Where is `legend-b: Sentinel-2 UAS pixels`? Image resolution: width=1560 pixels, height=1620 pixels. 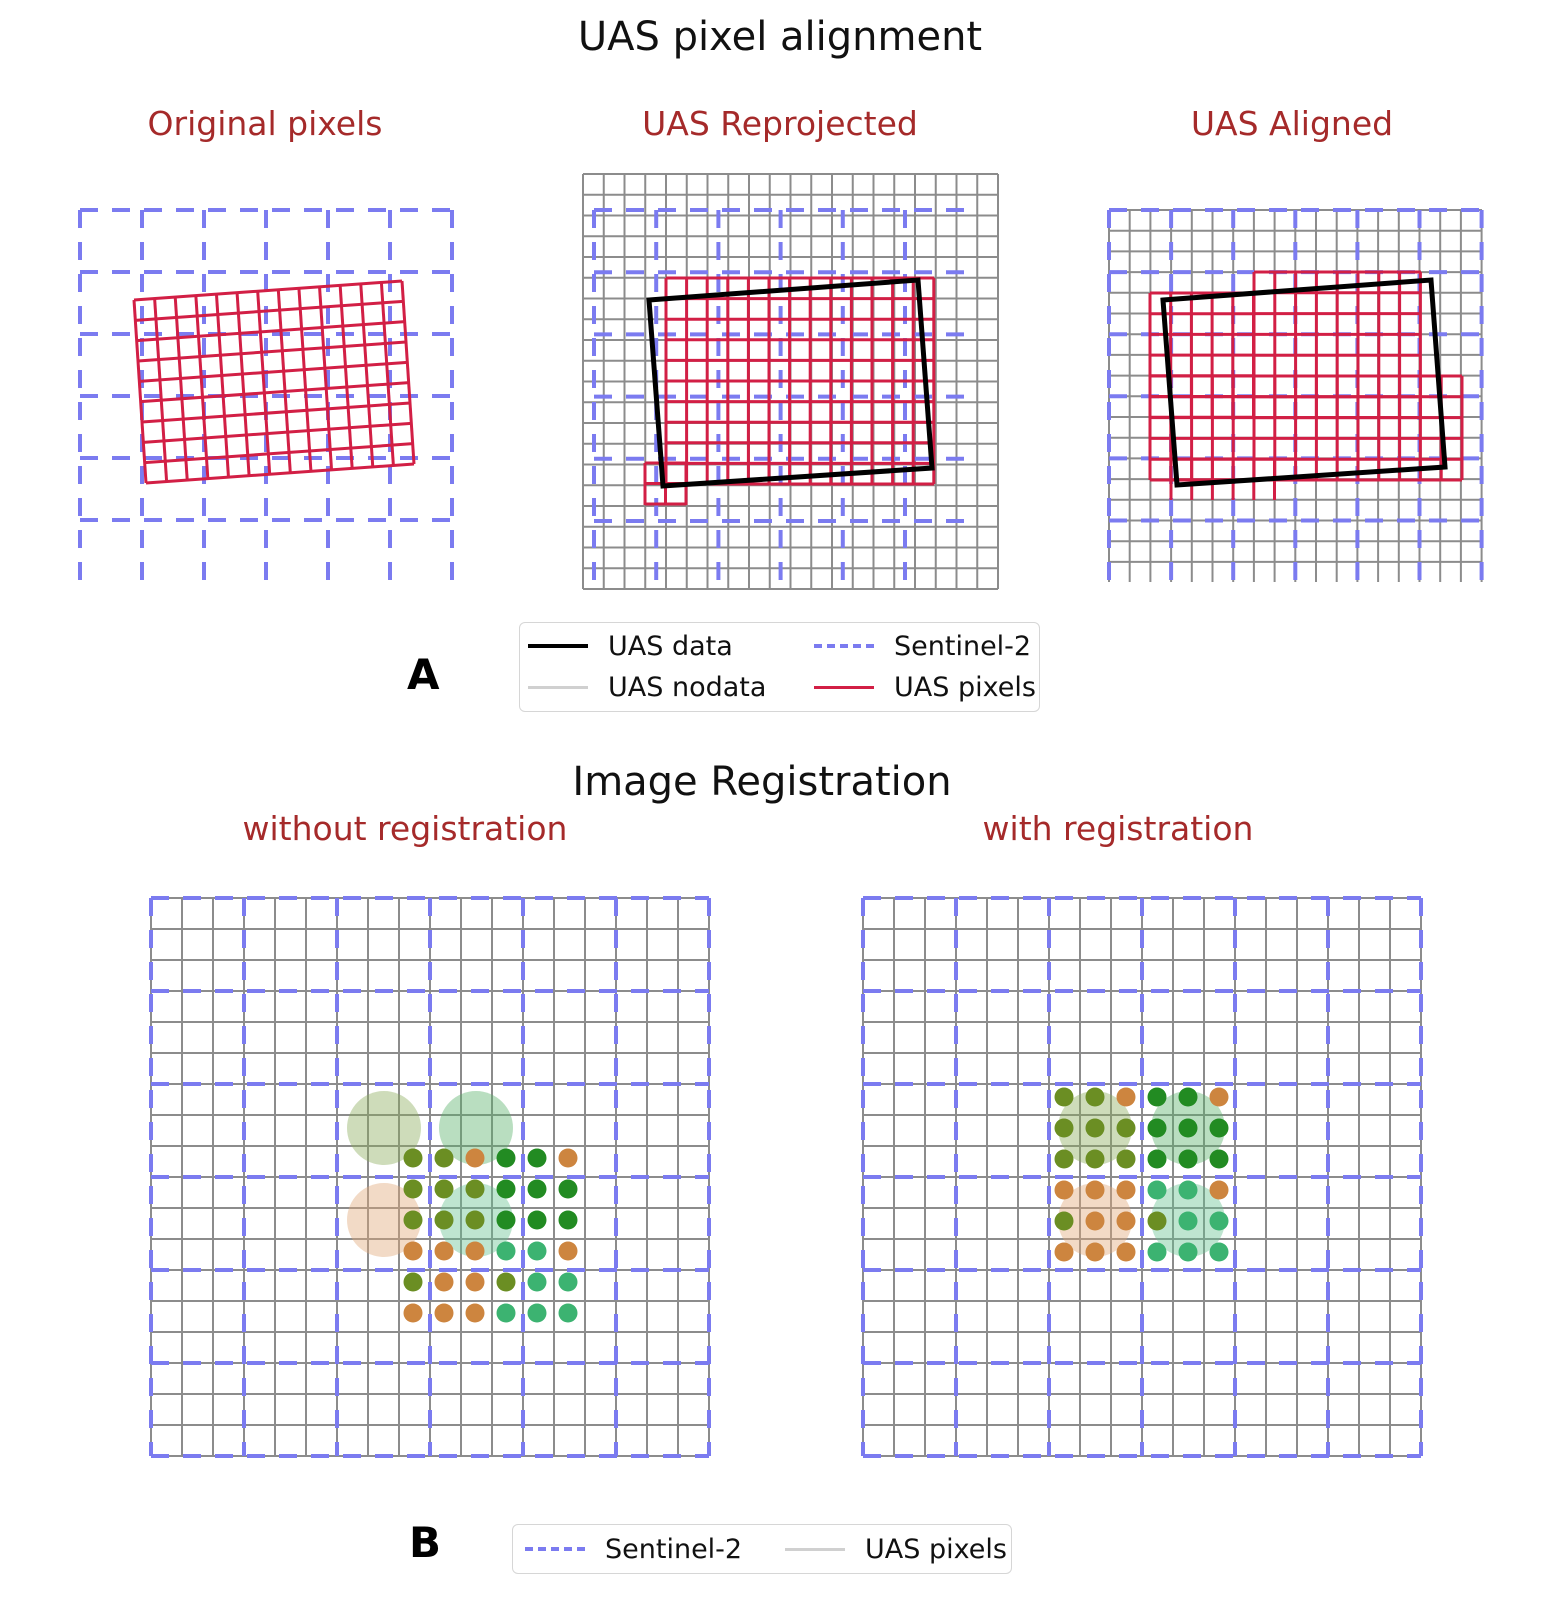
legend-b: Sentinel-2 UAS pixels is located at coordinates (762, 1549).